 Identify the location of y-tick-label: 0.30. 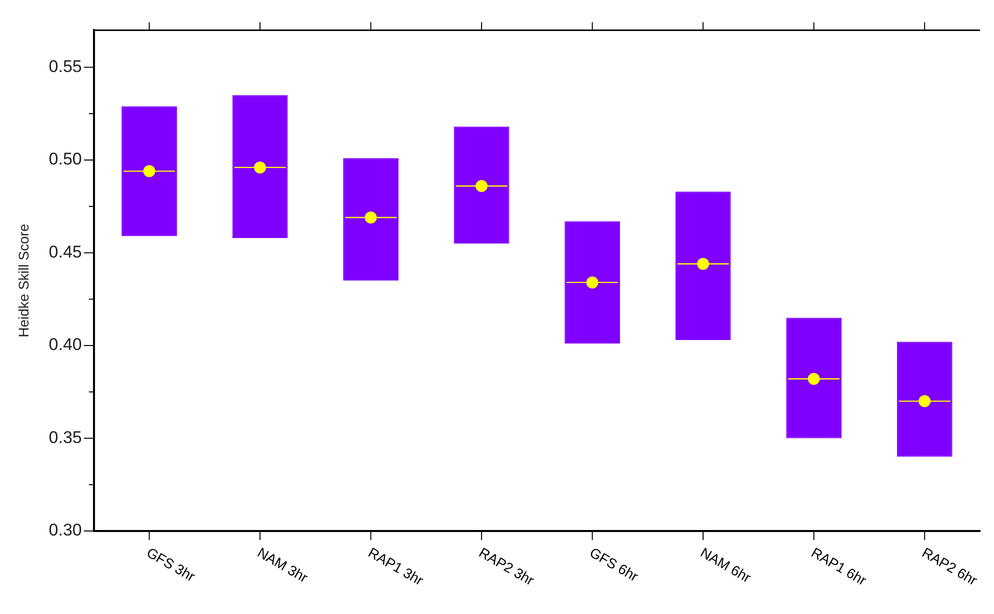
(65, 530).